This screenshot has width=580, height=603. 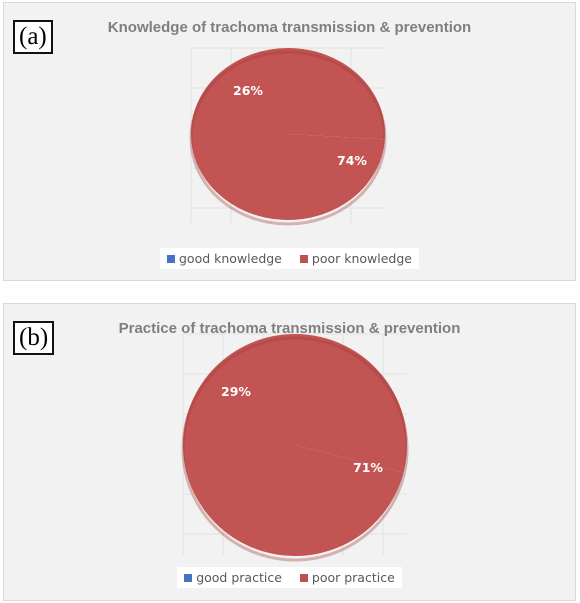 I want to click on legend-label: poor knowledge, so click(x=361, y=258).